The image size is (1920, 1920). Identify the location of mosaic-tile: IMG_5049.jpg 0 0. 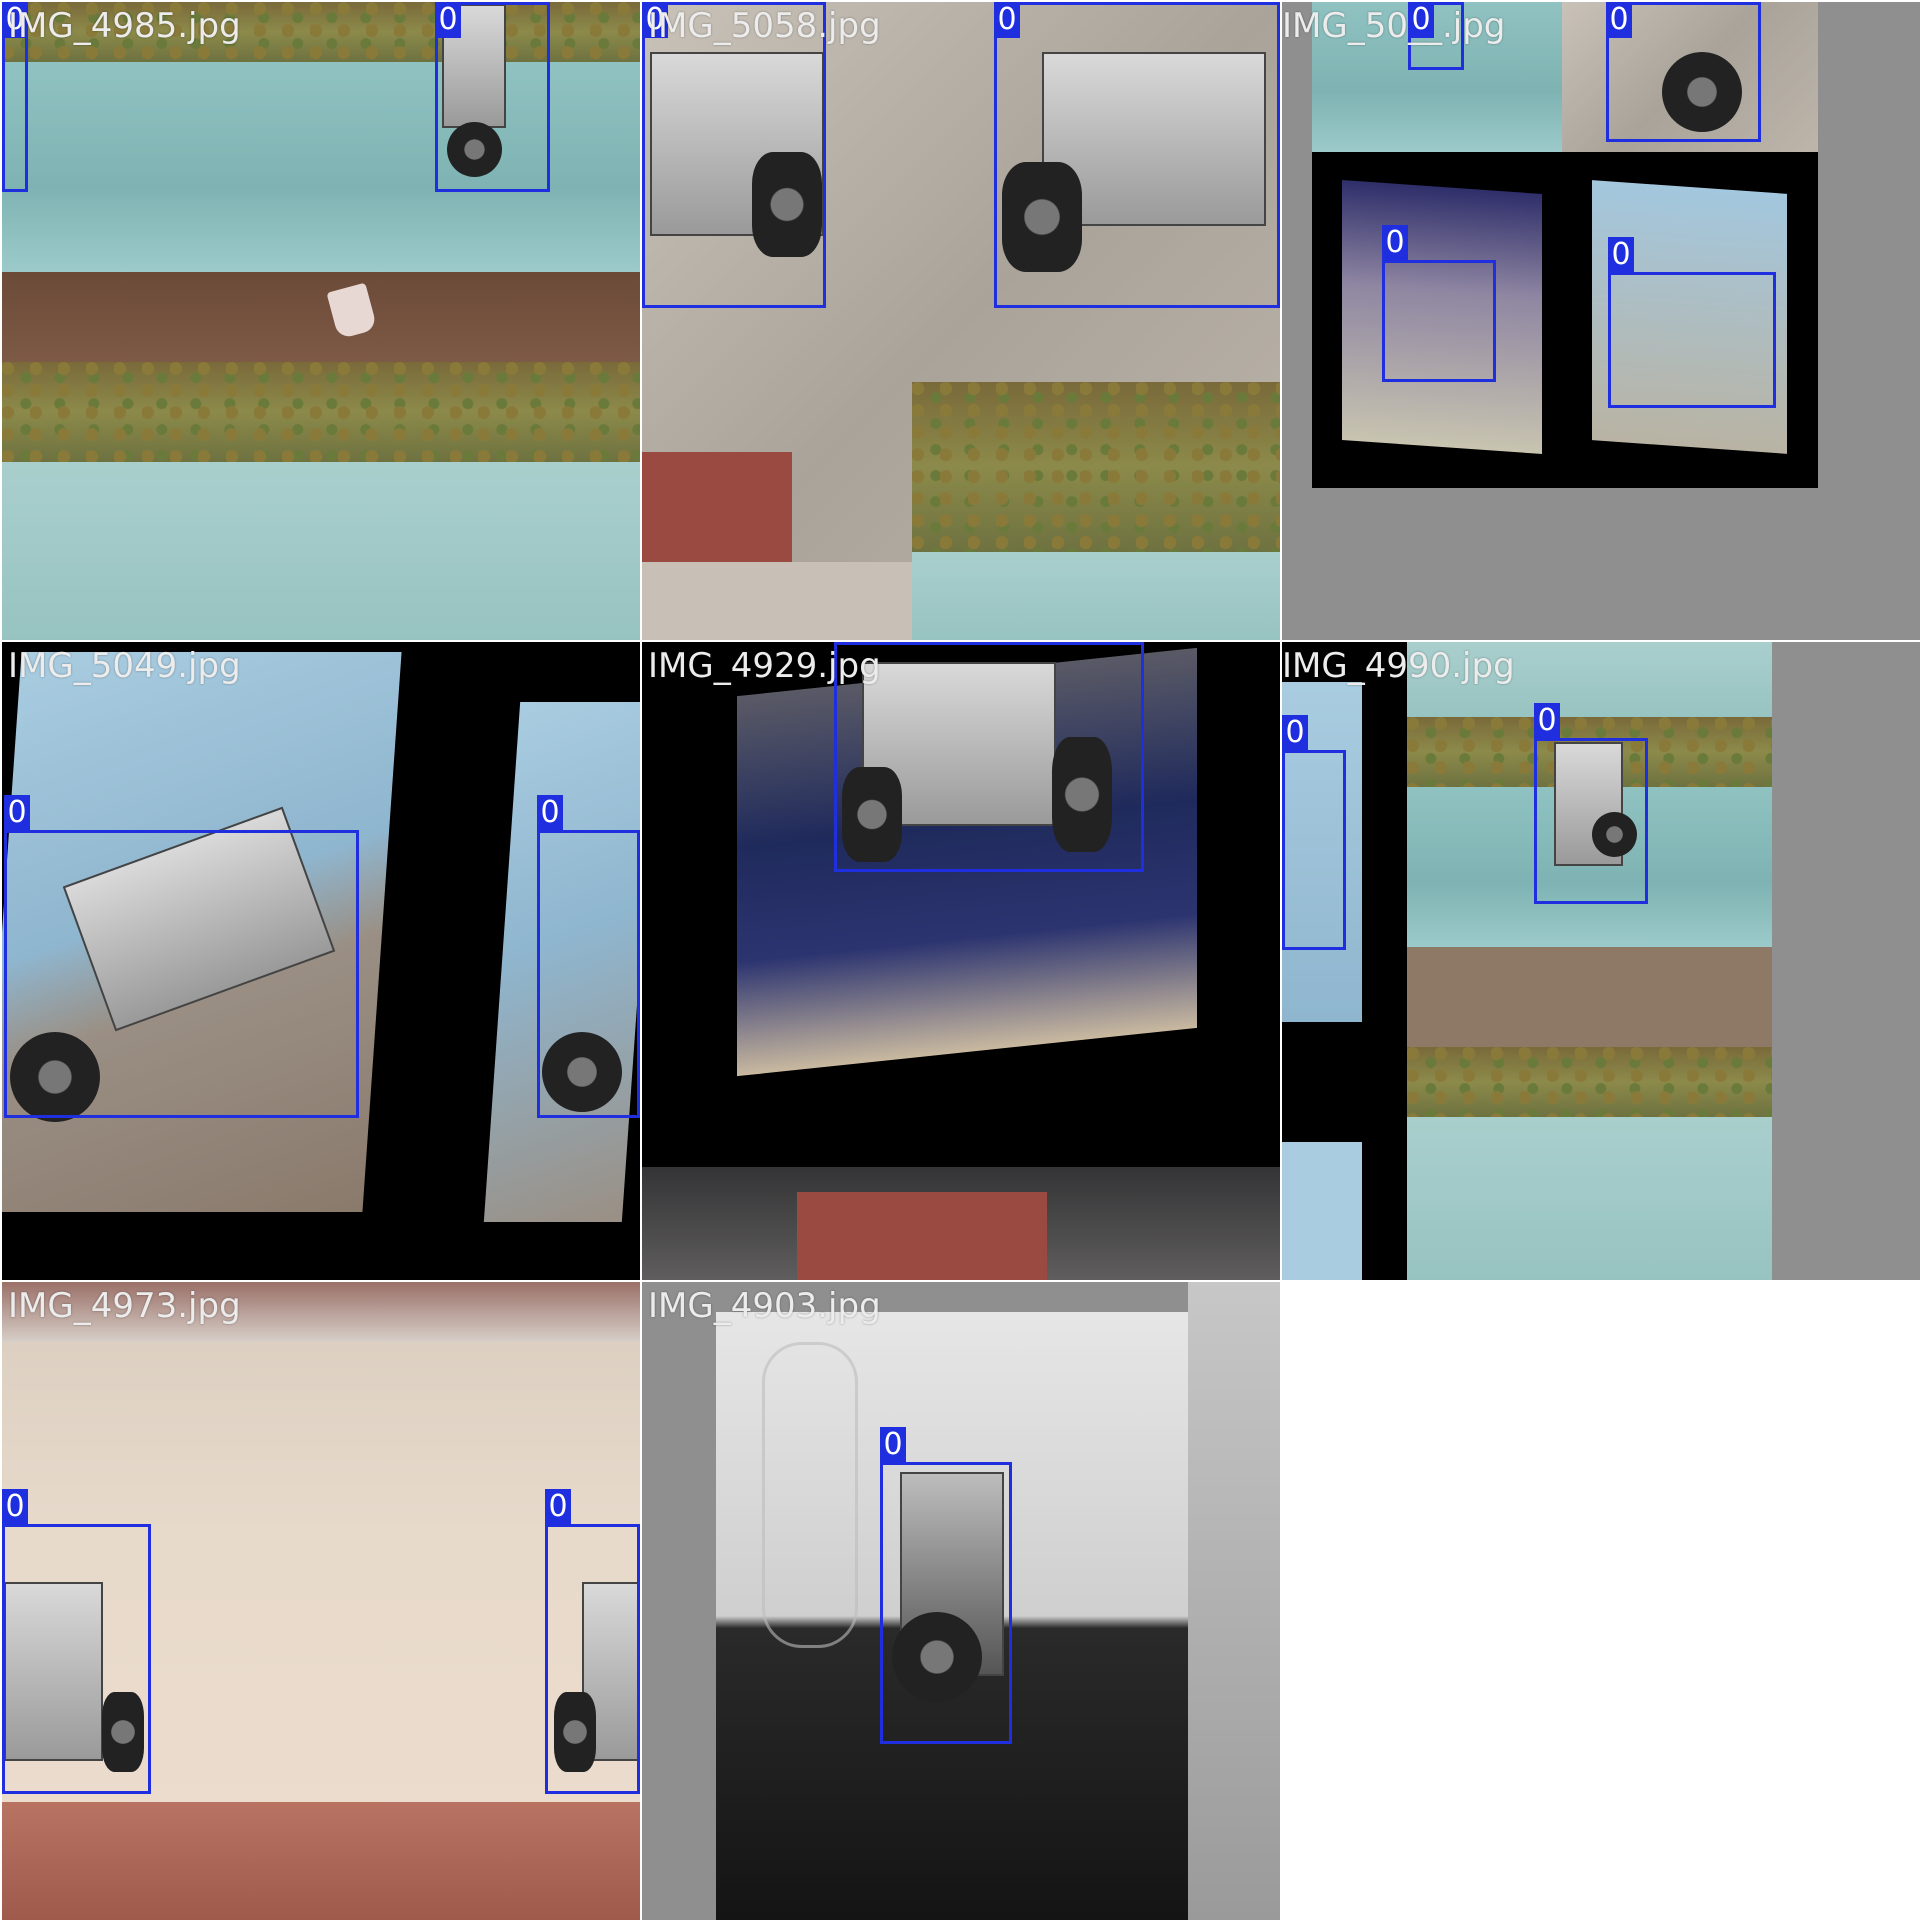
(321, 961).